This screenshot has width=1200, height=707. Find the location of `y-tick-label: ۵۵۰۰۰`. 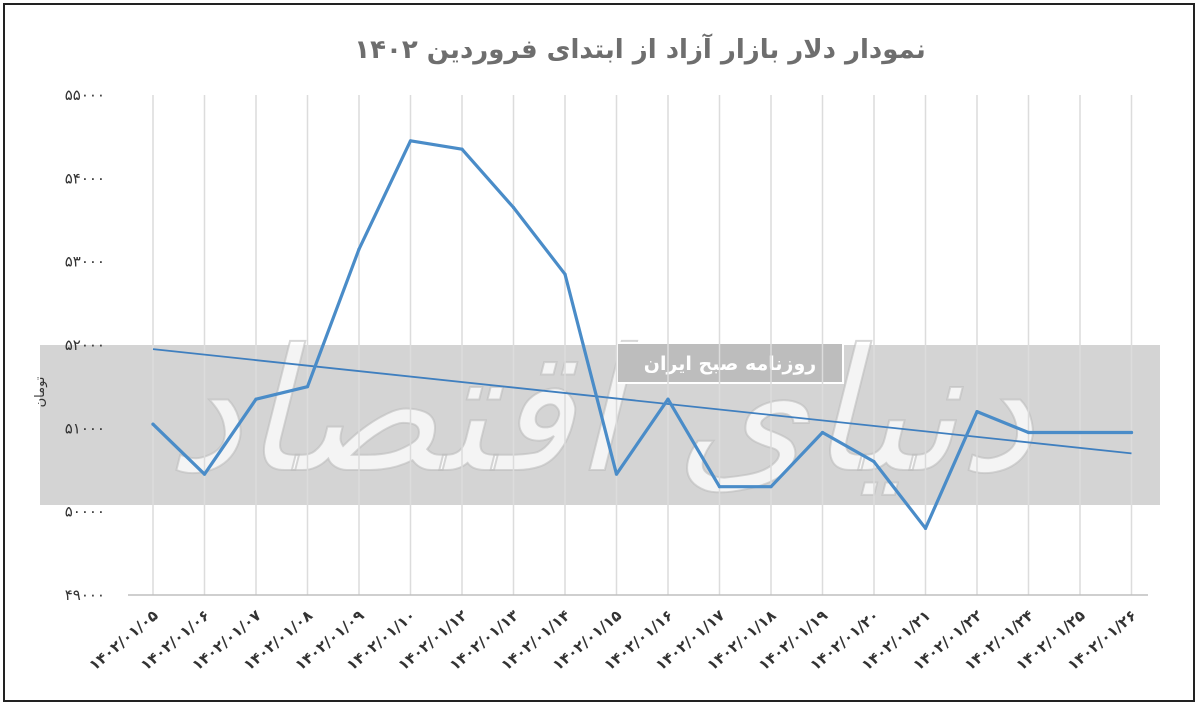

y-tick-label: ۵۵۰۰۰ is located at coordinates (85, 95).